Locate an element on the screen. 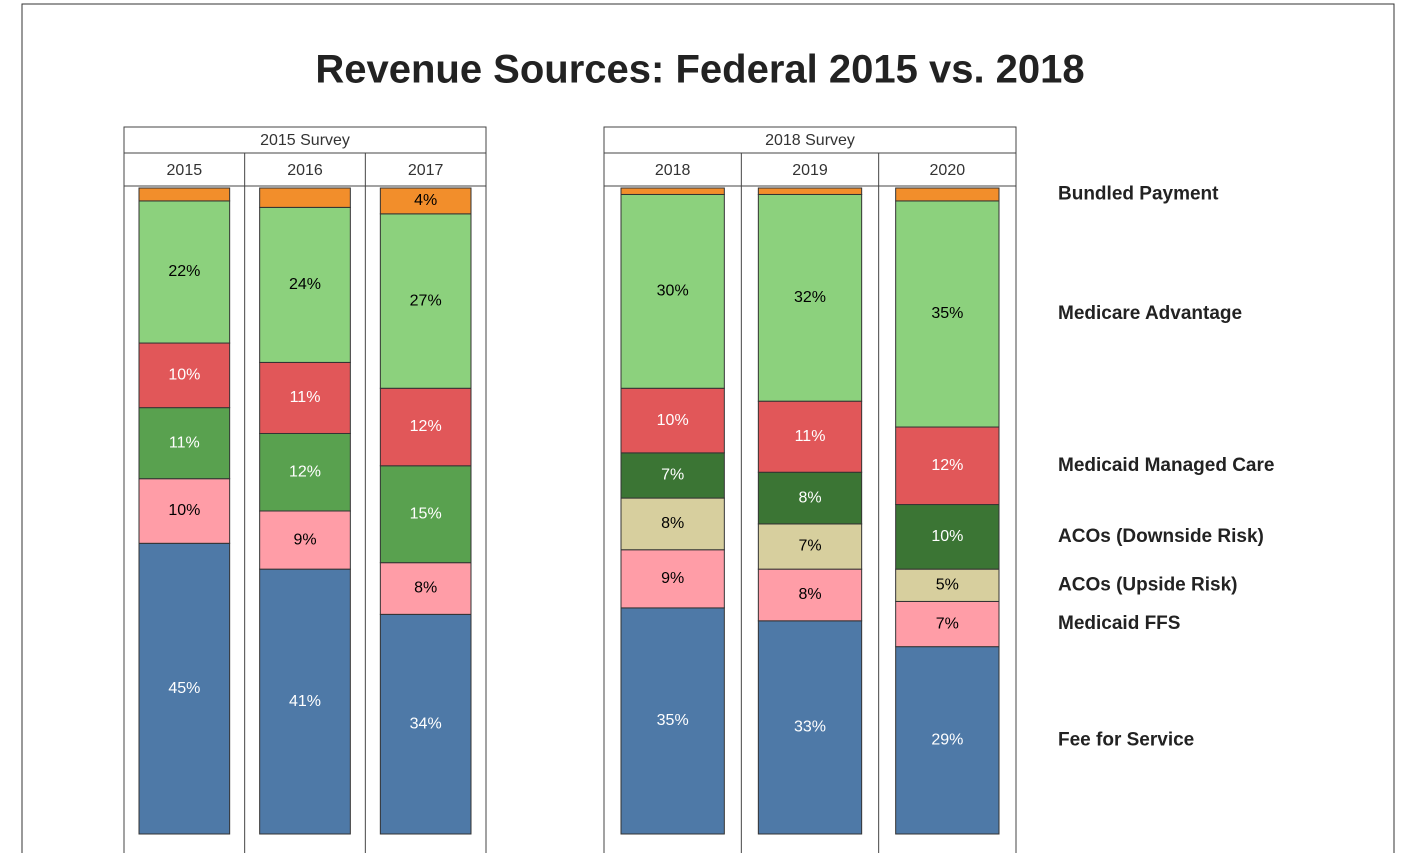 The image size is (1403, 853). legend-label: ACOs (Upside Risk) is located at coordinates (1147, 584).